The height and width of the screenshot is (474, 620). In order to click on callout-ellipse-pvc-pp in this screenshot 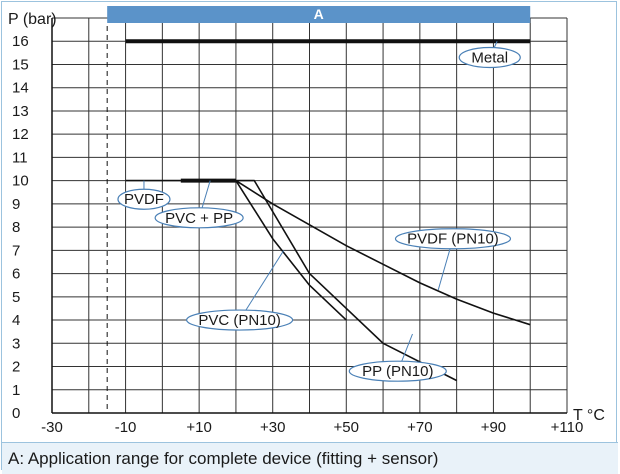, I will do `click(199, 218)`.